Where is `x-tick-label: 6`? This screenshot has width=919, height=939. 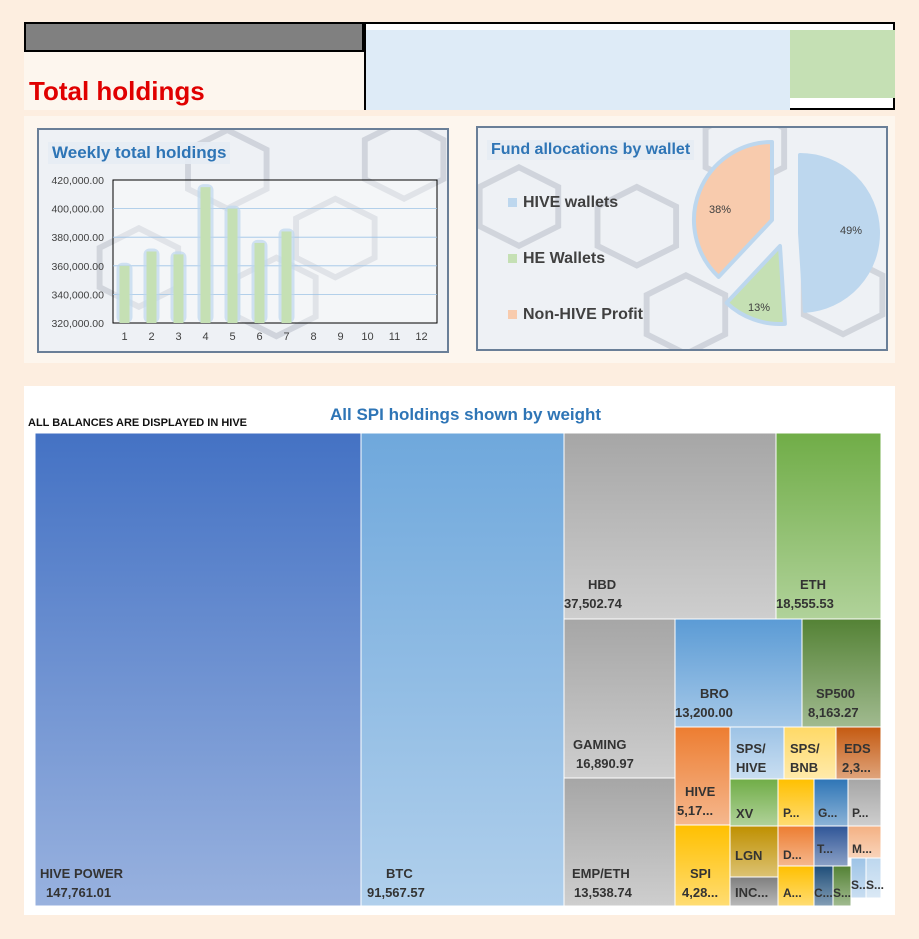
x-tick-label: 6 is located at coordinates (259, 337).